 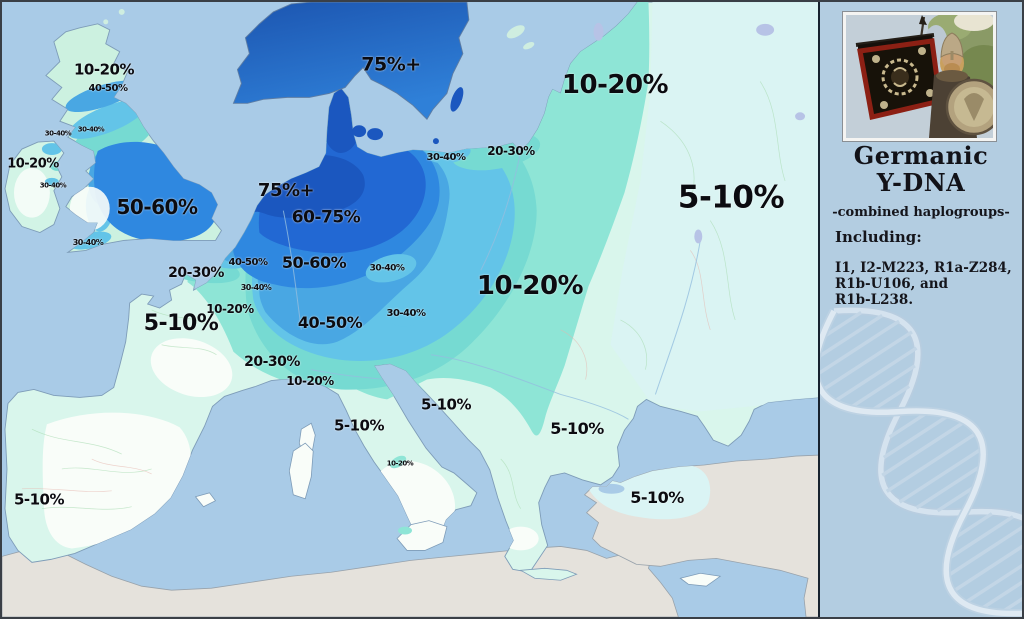 I want to click on mediterranean-islands, so click(x=458, y=504).